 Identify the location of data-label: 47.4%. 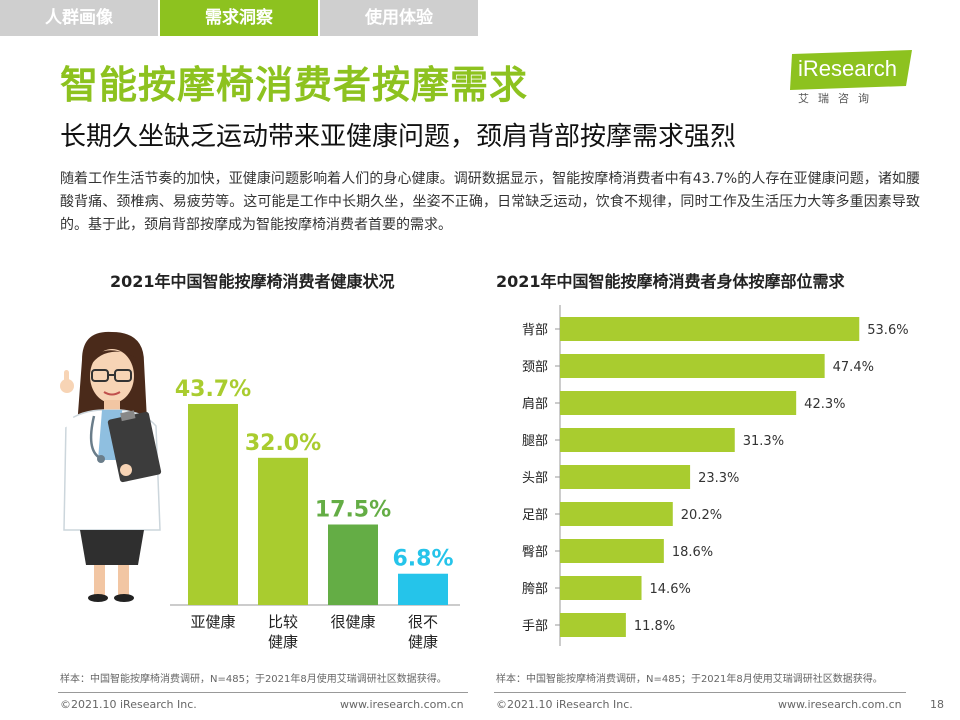
(853, 367).